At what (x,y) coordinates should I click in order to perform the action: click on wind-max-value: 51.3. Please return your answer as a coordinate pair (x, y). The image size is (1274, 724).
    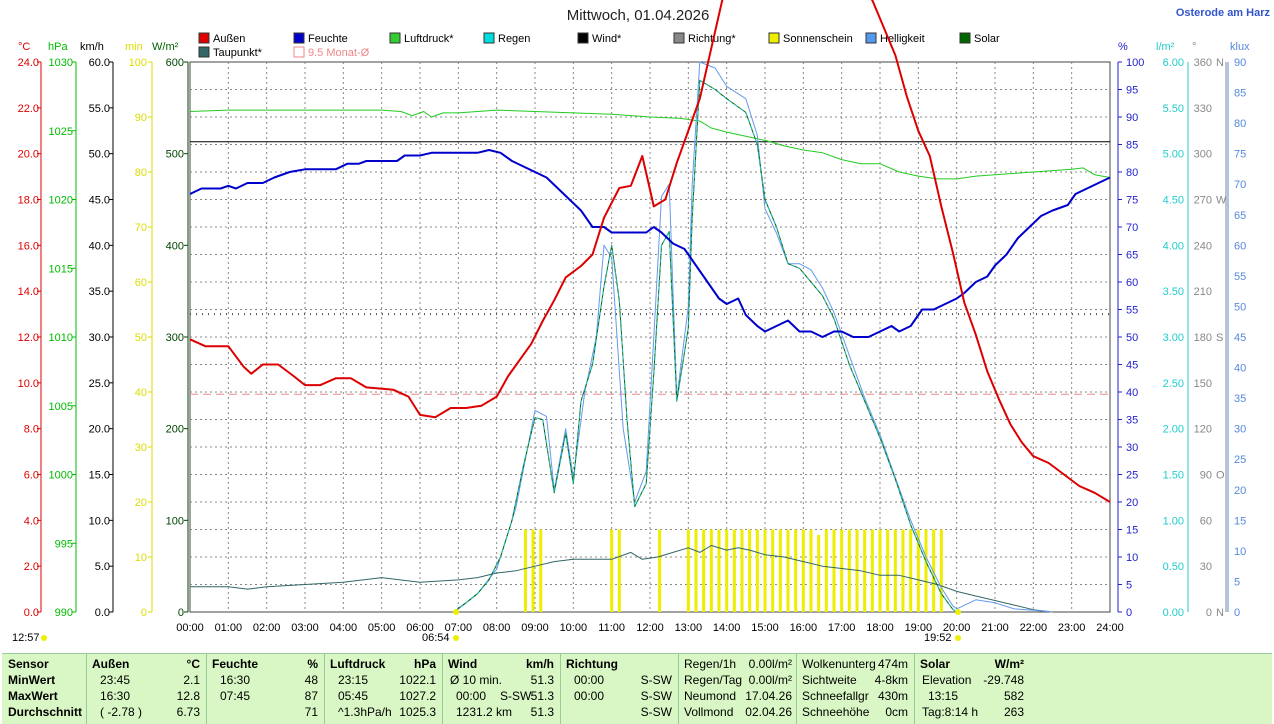
    Looking at the image, I should click on (542, 696).